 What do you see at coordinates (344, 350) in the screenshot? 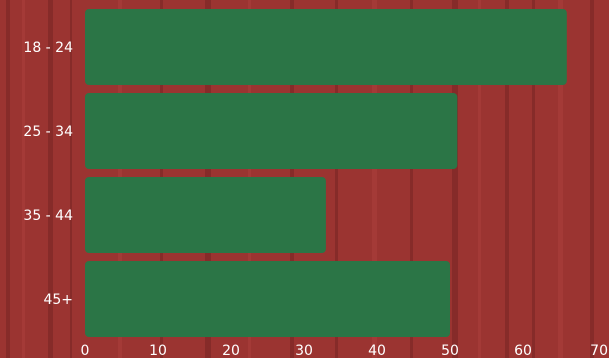
I see `x-axis-tick-labels: 0 10 20 30 40 50 60 70` at bounding box center [344, 350].